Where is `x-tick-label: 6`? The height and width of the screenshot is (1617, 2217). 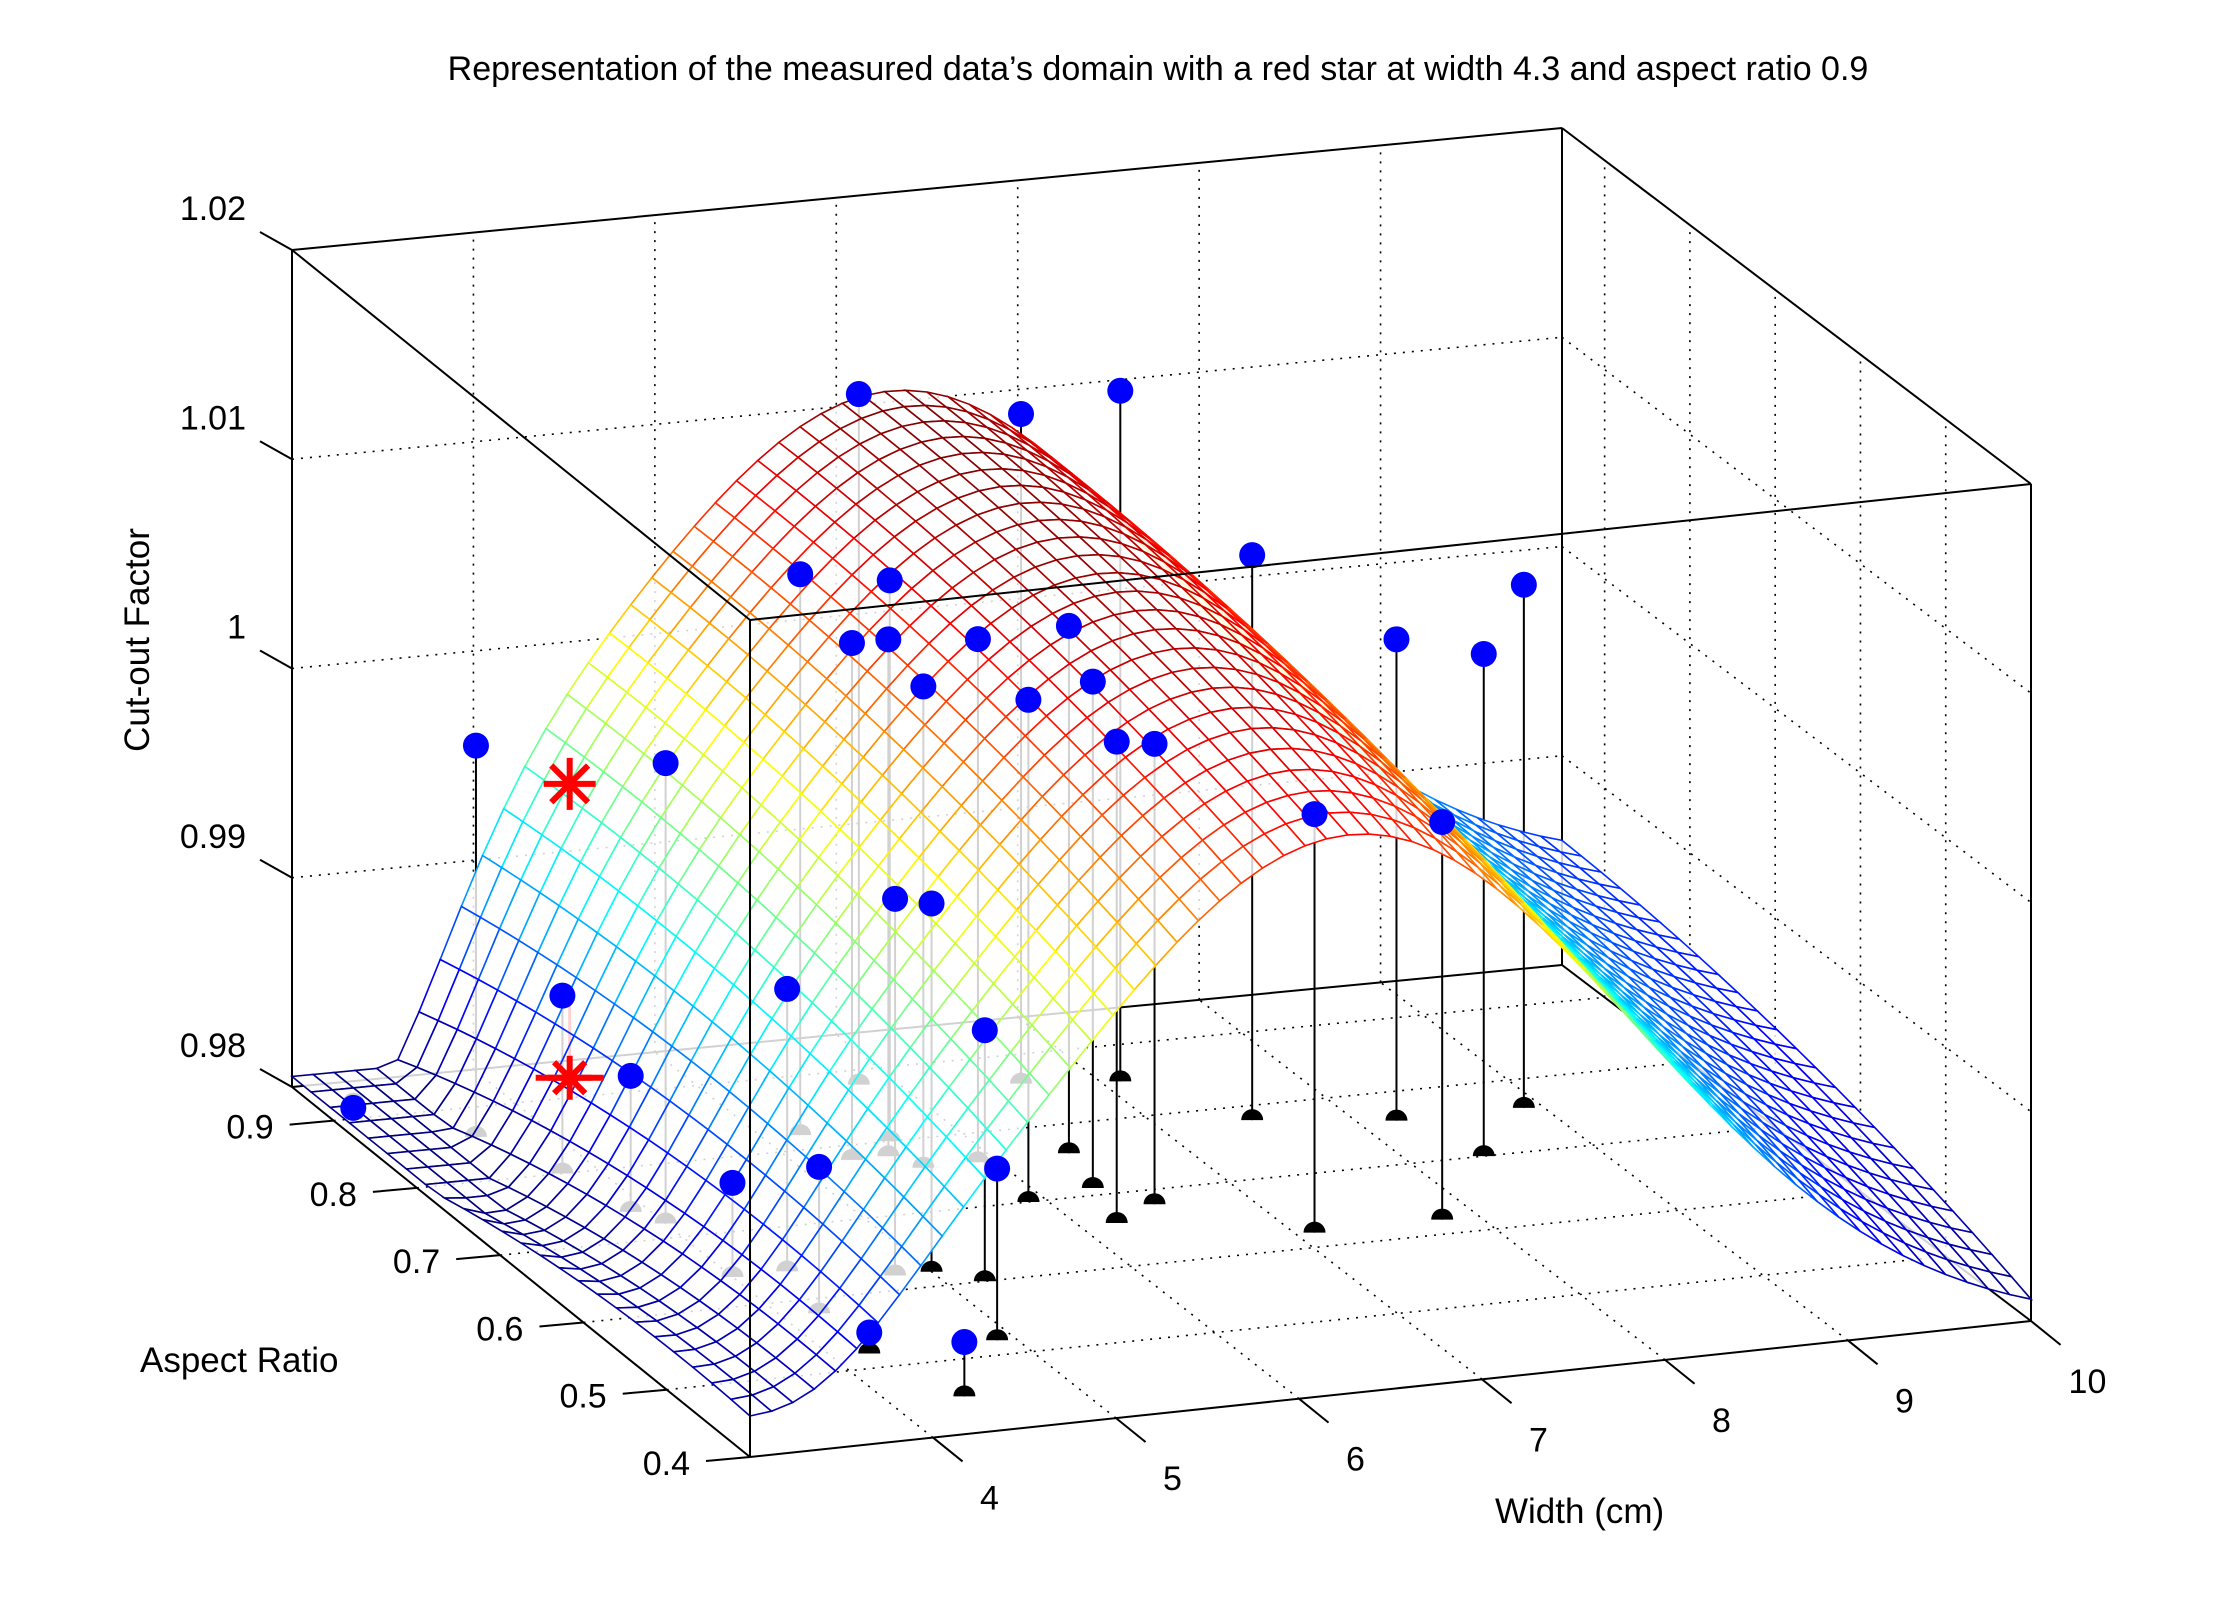 x-tick-label: 6 is located at coordinates (1355, 1460).